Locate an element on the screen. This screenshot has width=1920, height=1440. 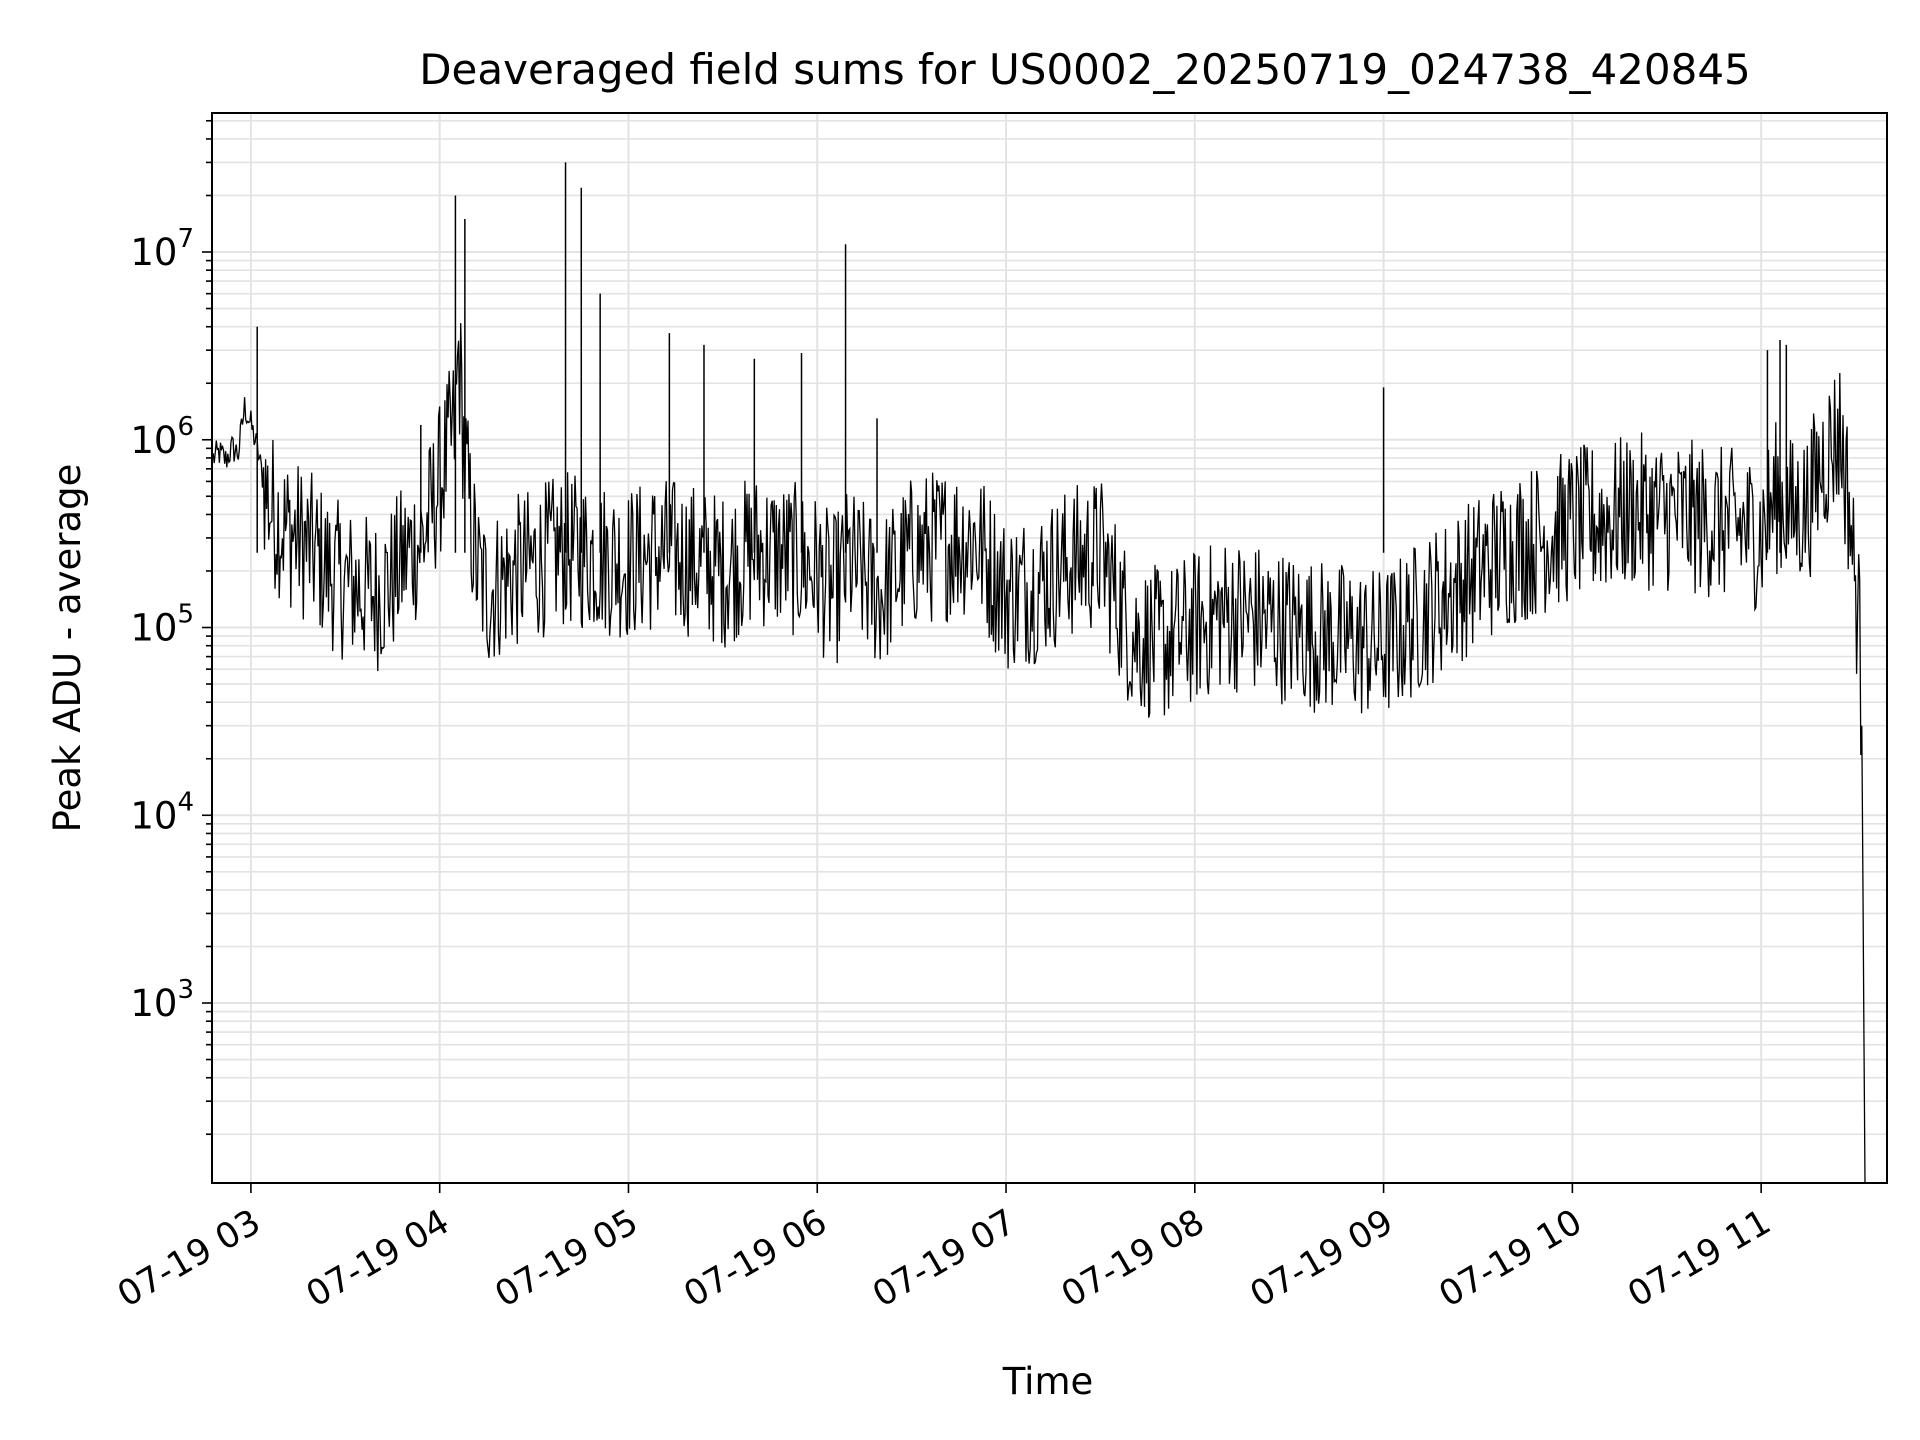
y-tick-label: 10⁵ is located at coordinates (162, 625).